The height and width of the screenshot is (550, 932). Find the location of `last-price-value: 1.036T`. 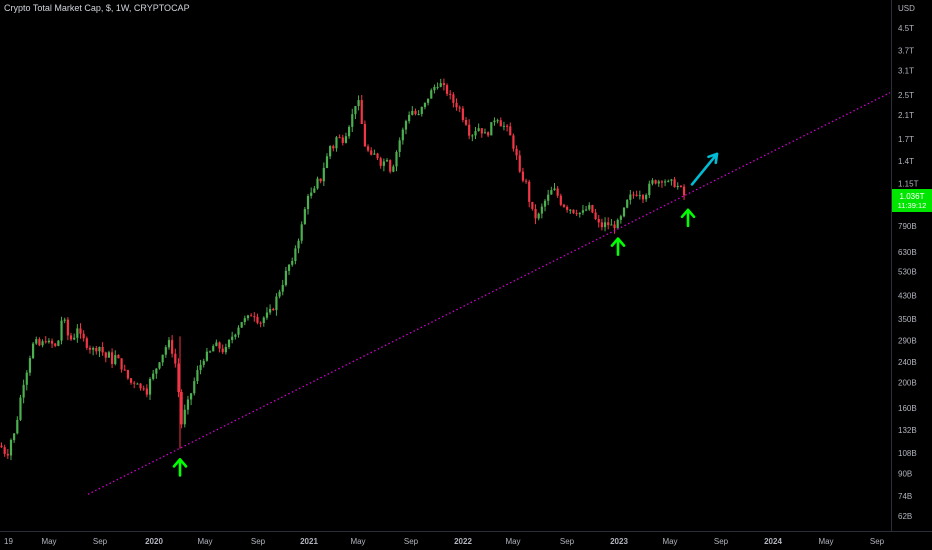

last-price-value: 1.036T is located at coordinates (912, 196).